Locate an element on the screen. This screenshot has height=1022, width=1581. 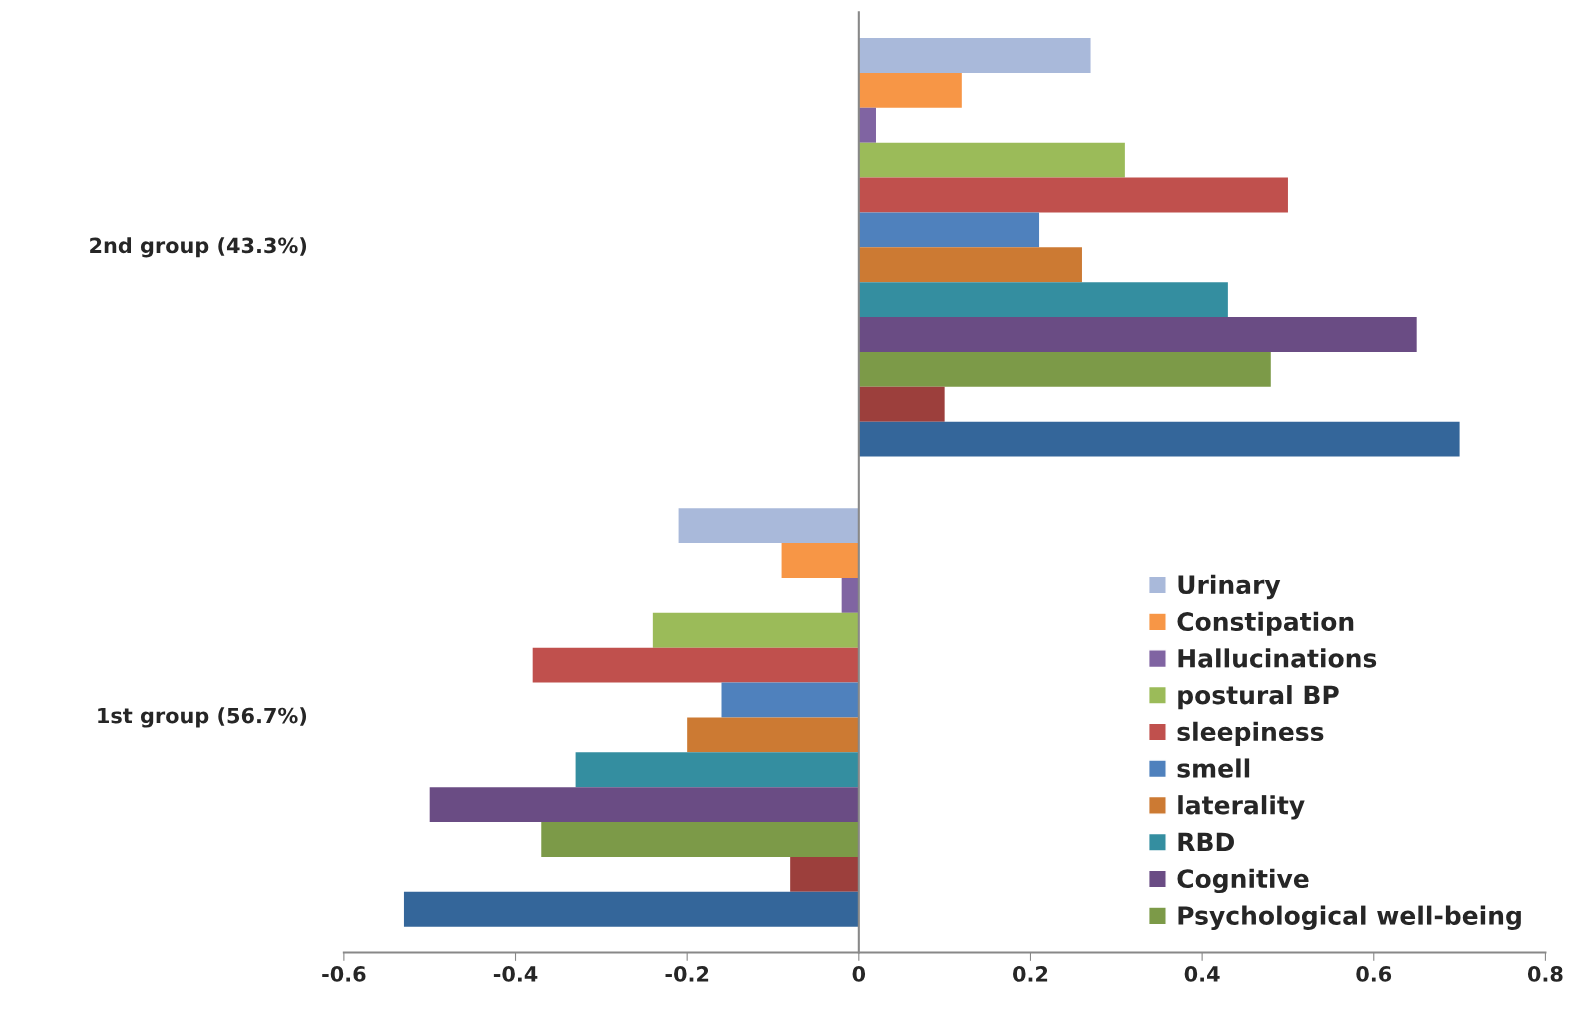
x-tick-label: 0 is located at coordinates (859, 974).